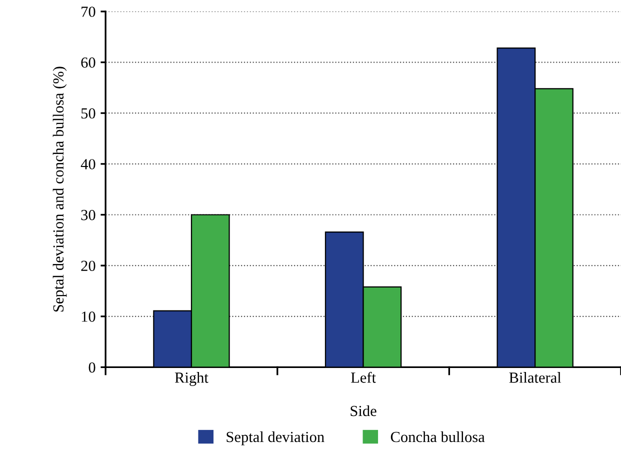 The image size is (621, 459). Describe the element at coordinates (535, 377) in the screenshot. I see `x-tick-label: Bilateral` at that location.